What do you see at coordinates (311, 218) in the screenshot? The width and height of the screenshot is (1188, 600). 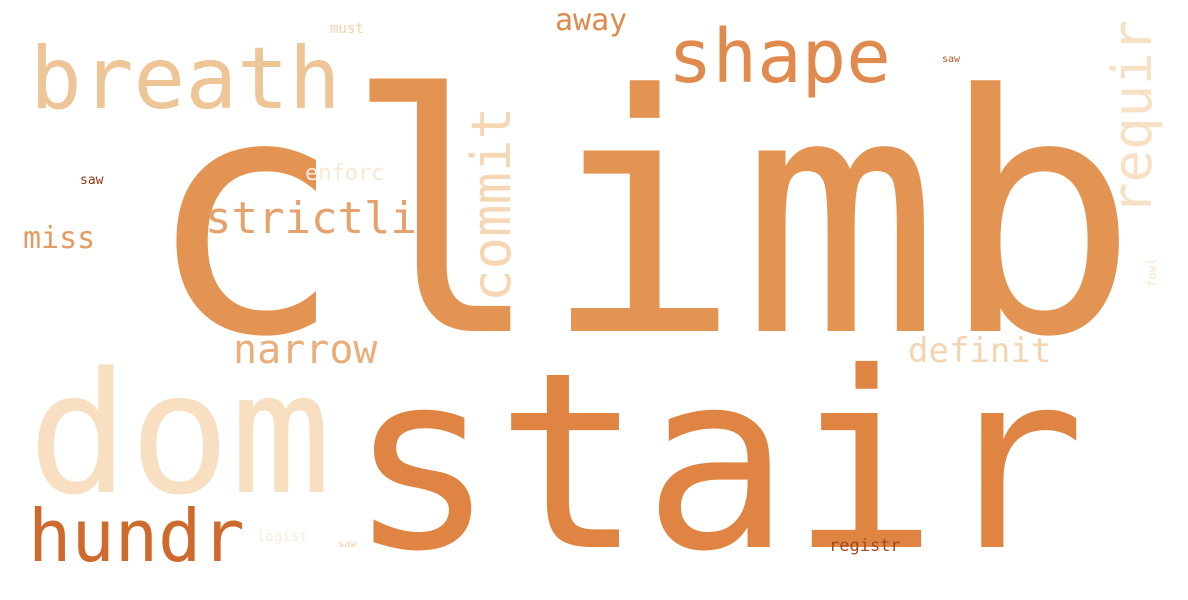 I see `word-strictli: strictli` at bounding box center [311, 218].